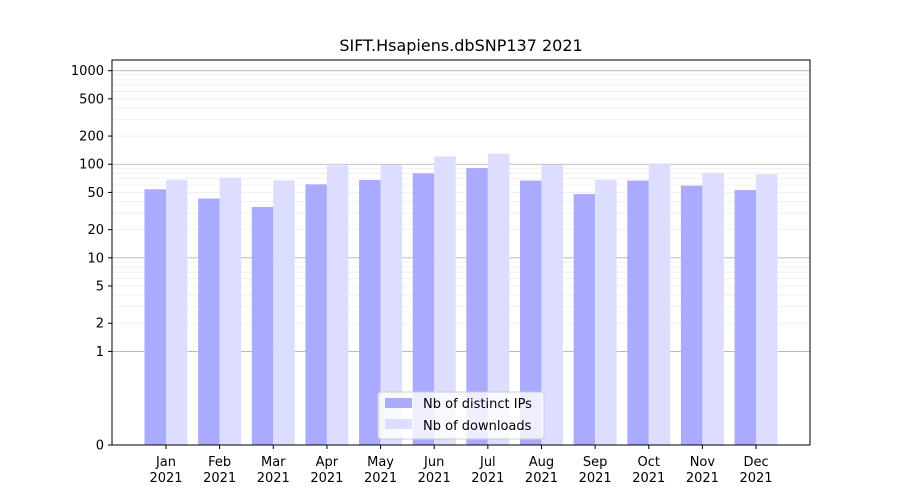  Describe the element at coordinates (487, 462) in the screenshot. I see `x-tick-label-month: Jul` at that location.